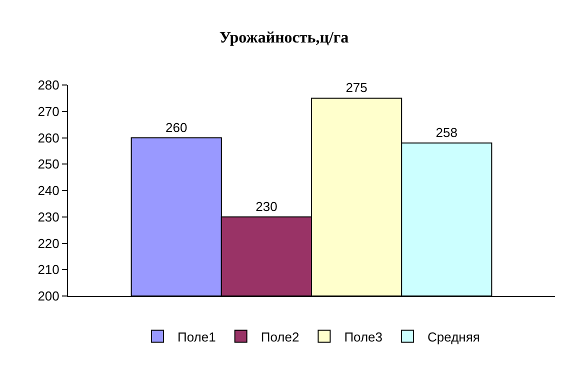  I want to click on data-label: 258, so click(447, 132).